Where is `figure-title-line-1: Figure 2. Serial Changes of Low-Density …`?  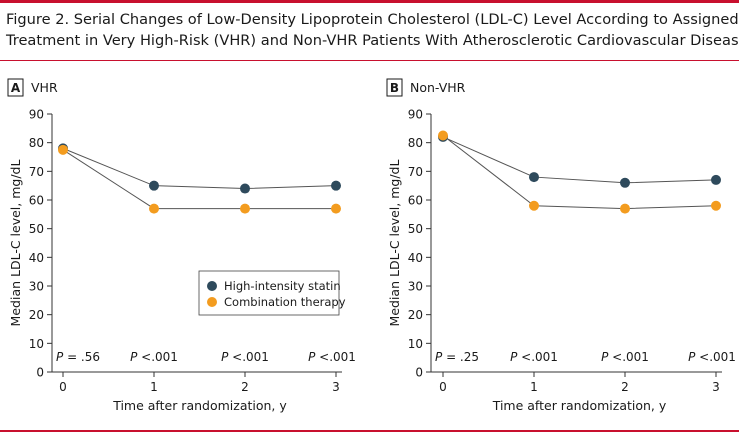 figure-title-line-1: Figure 2. Serial Changes of Low-Density … is located at coordinates (372, 19).